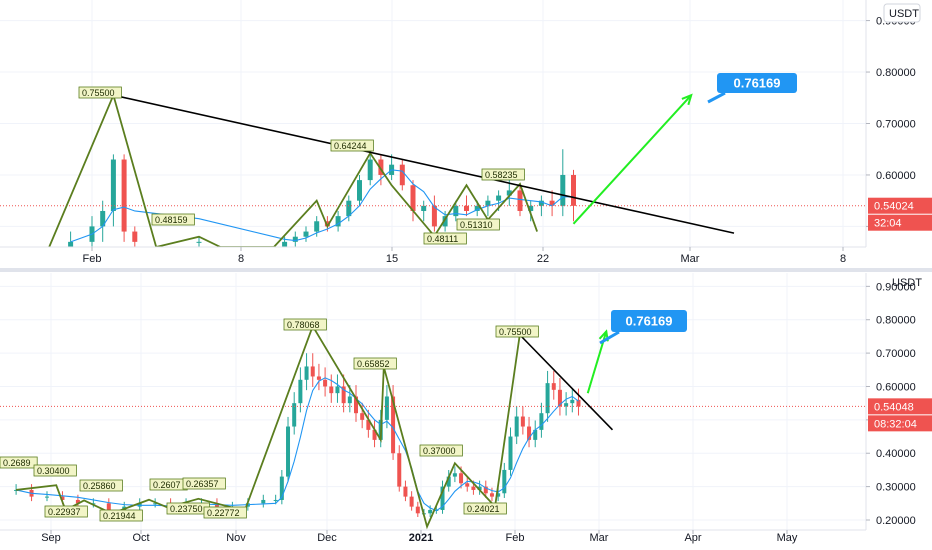 This screenshot has width=932, height=550. Describe the element at coordinates (896, 354) in the screenshot. I see `price-tick-label: 0.70000` at that location.